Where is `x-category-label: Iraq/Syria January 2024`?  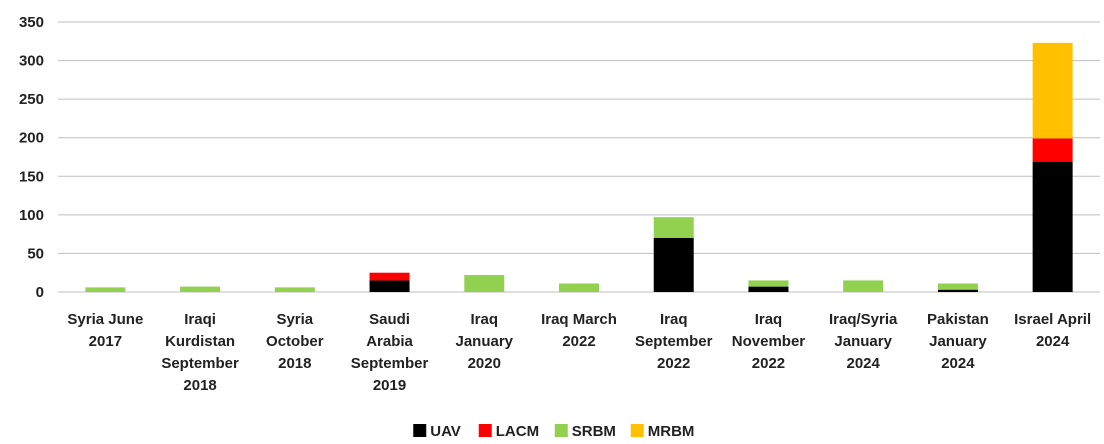 x-category-label: Iraq/Syria January 2024 is located at coordinates (863, 341).